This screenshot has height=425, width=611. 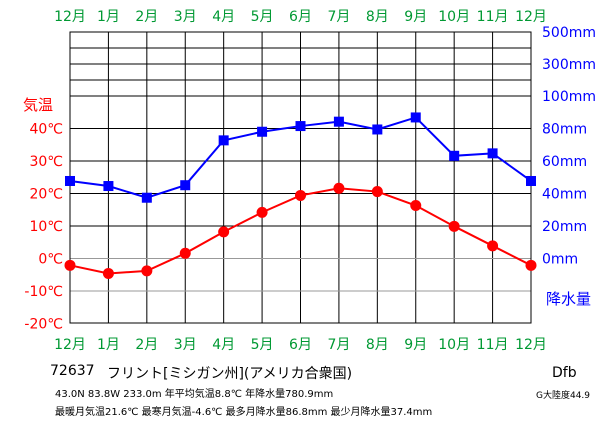 I want to click on month-label-bottom: 11月, so click(x=493, y=345).